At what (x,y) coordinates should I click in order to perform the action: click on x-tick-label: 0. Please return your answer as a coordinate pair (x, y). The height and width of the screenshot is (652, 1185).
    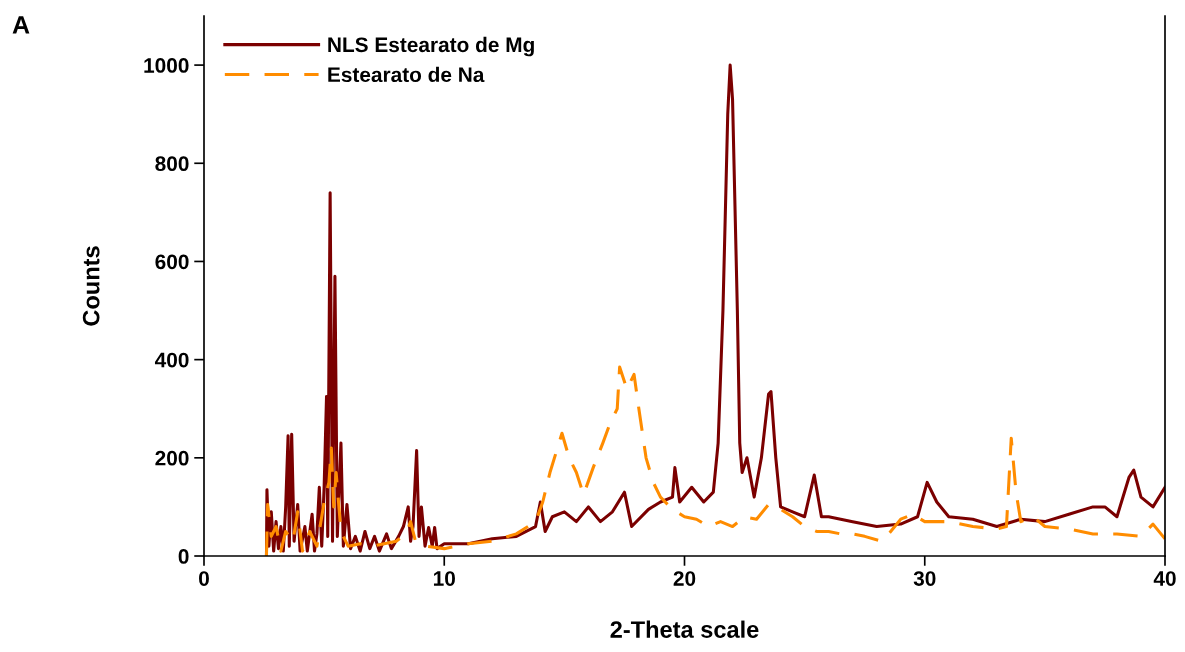
    Looking at the image, I should click on (204, 578).